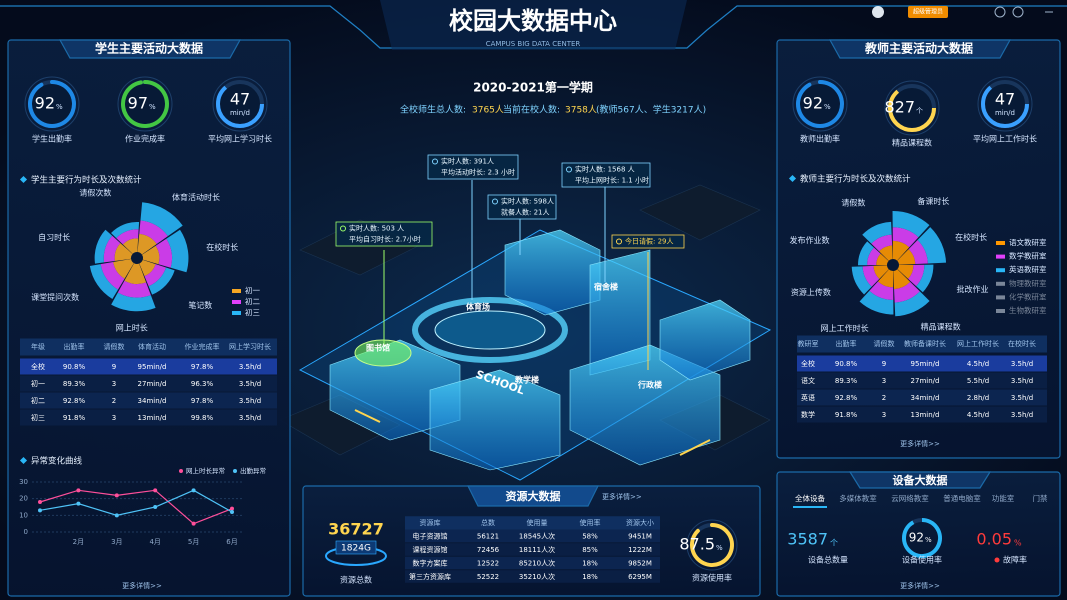 This screenshot has width=1067, height=600. I want to click on rose-category: 网上时长, so click(132, 327).